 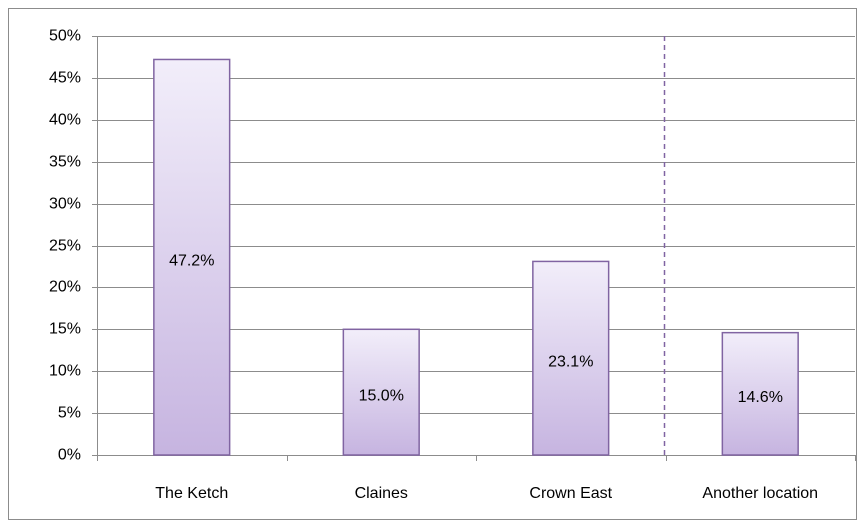 What do you see at coordinates (381, 493) in the screenshot?
I see `x-tick-label: Claines` at bounding box center [381, 493].